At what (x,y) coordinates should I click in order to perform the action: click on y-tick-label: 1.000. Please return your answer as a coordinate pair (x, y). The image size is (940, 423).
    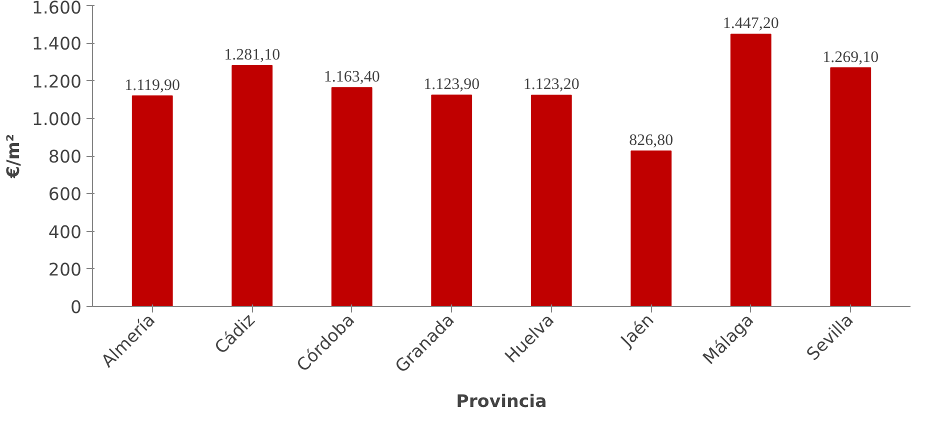
    Looking at the image, I should click on (57, 120).